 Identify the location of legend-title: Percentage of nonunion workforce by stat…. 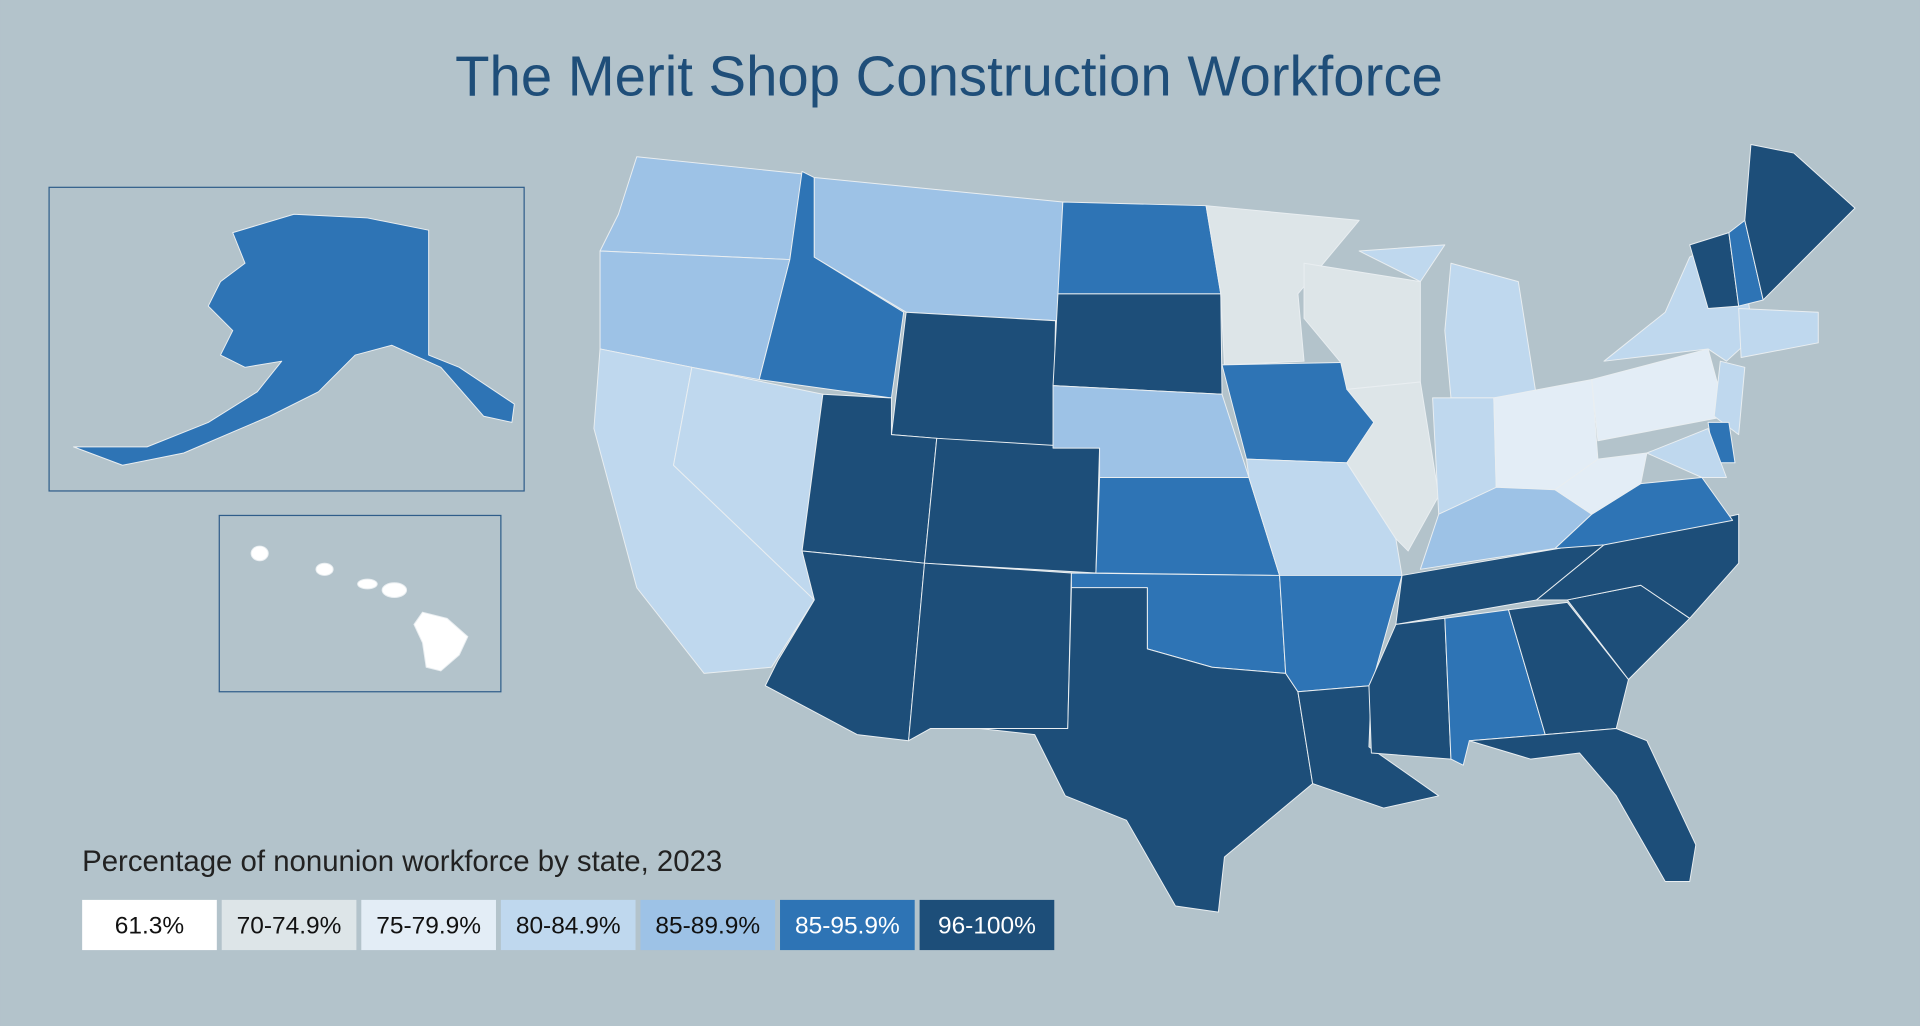
(402, 861).